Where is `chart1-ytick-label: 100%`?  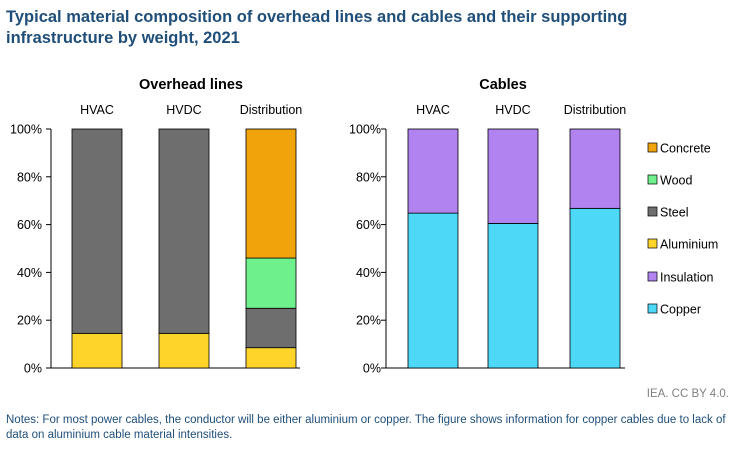 chart1-ytick-label: 100% is located at coordinates (26, 130).